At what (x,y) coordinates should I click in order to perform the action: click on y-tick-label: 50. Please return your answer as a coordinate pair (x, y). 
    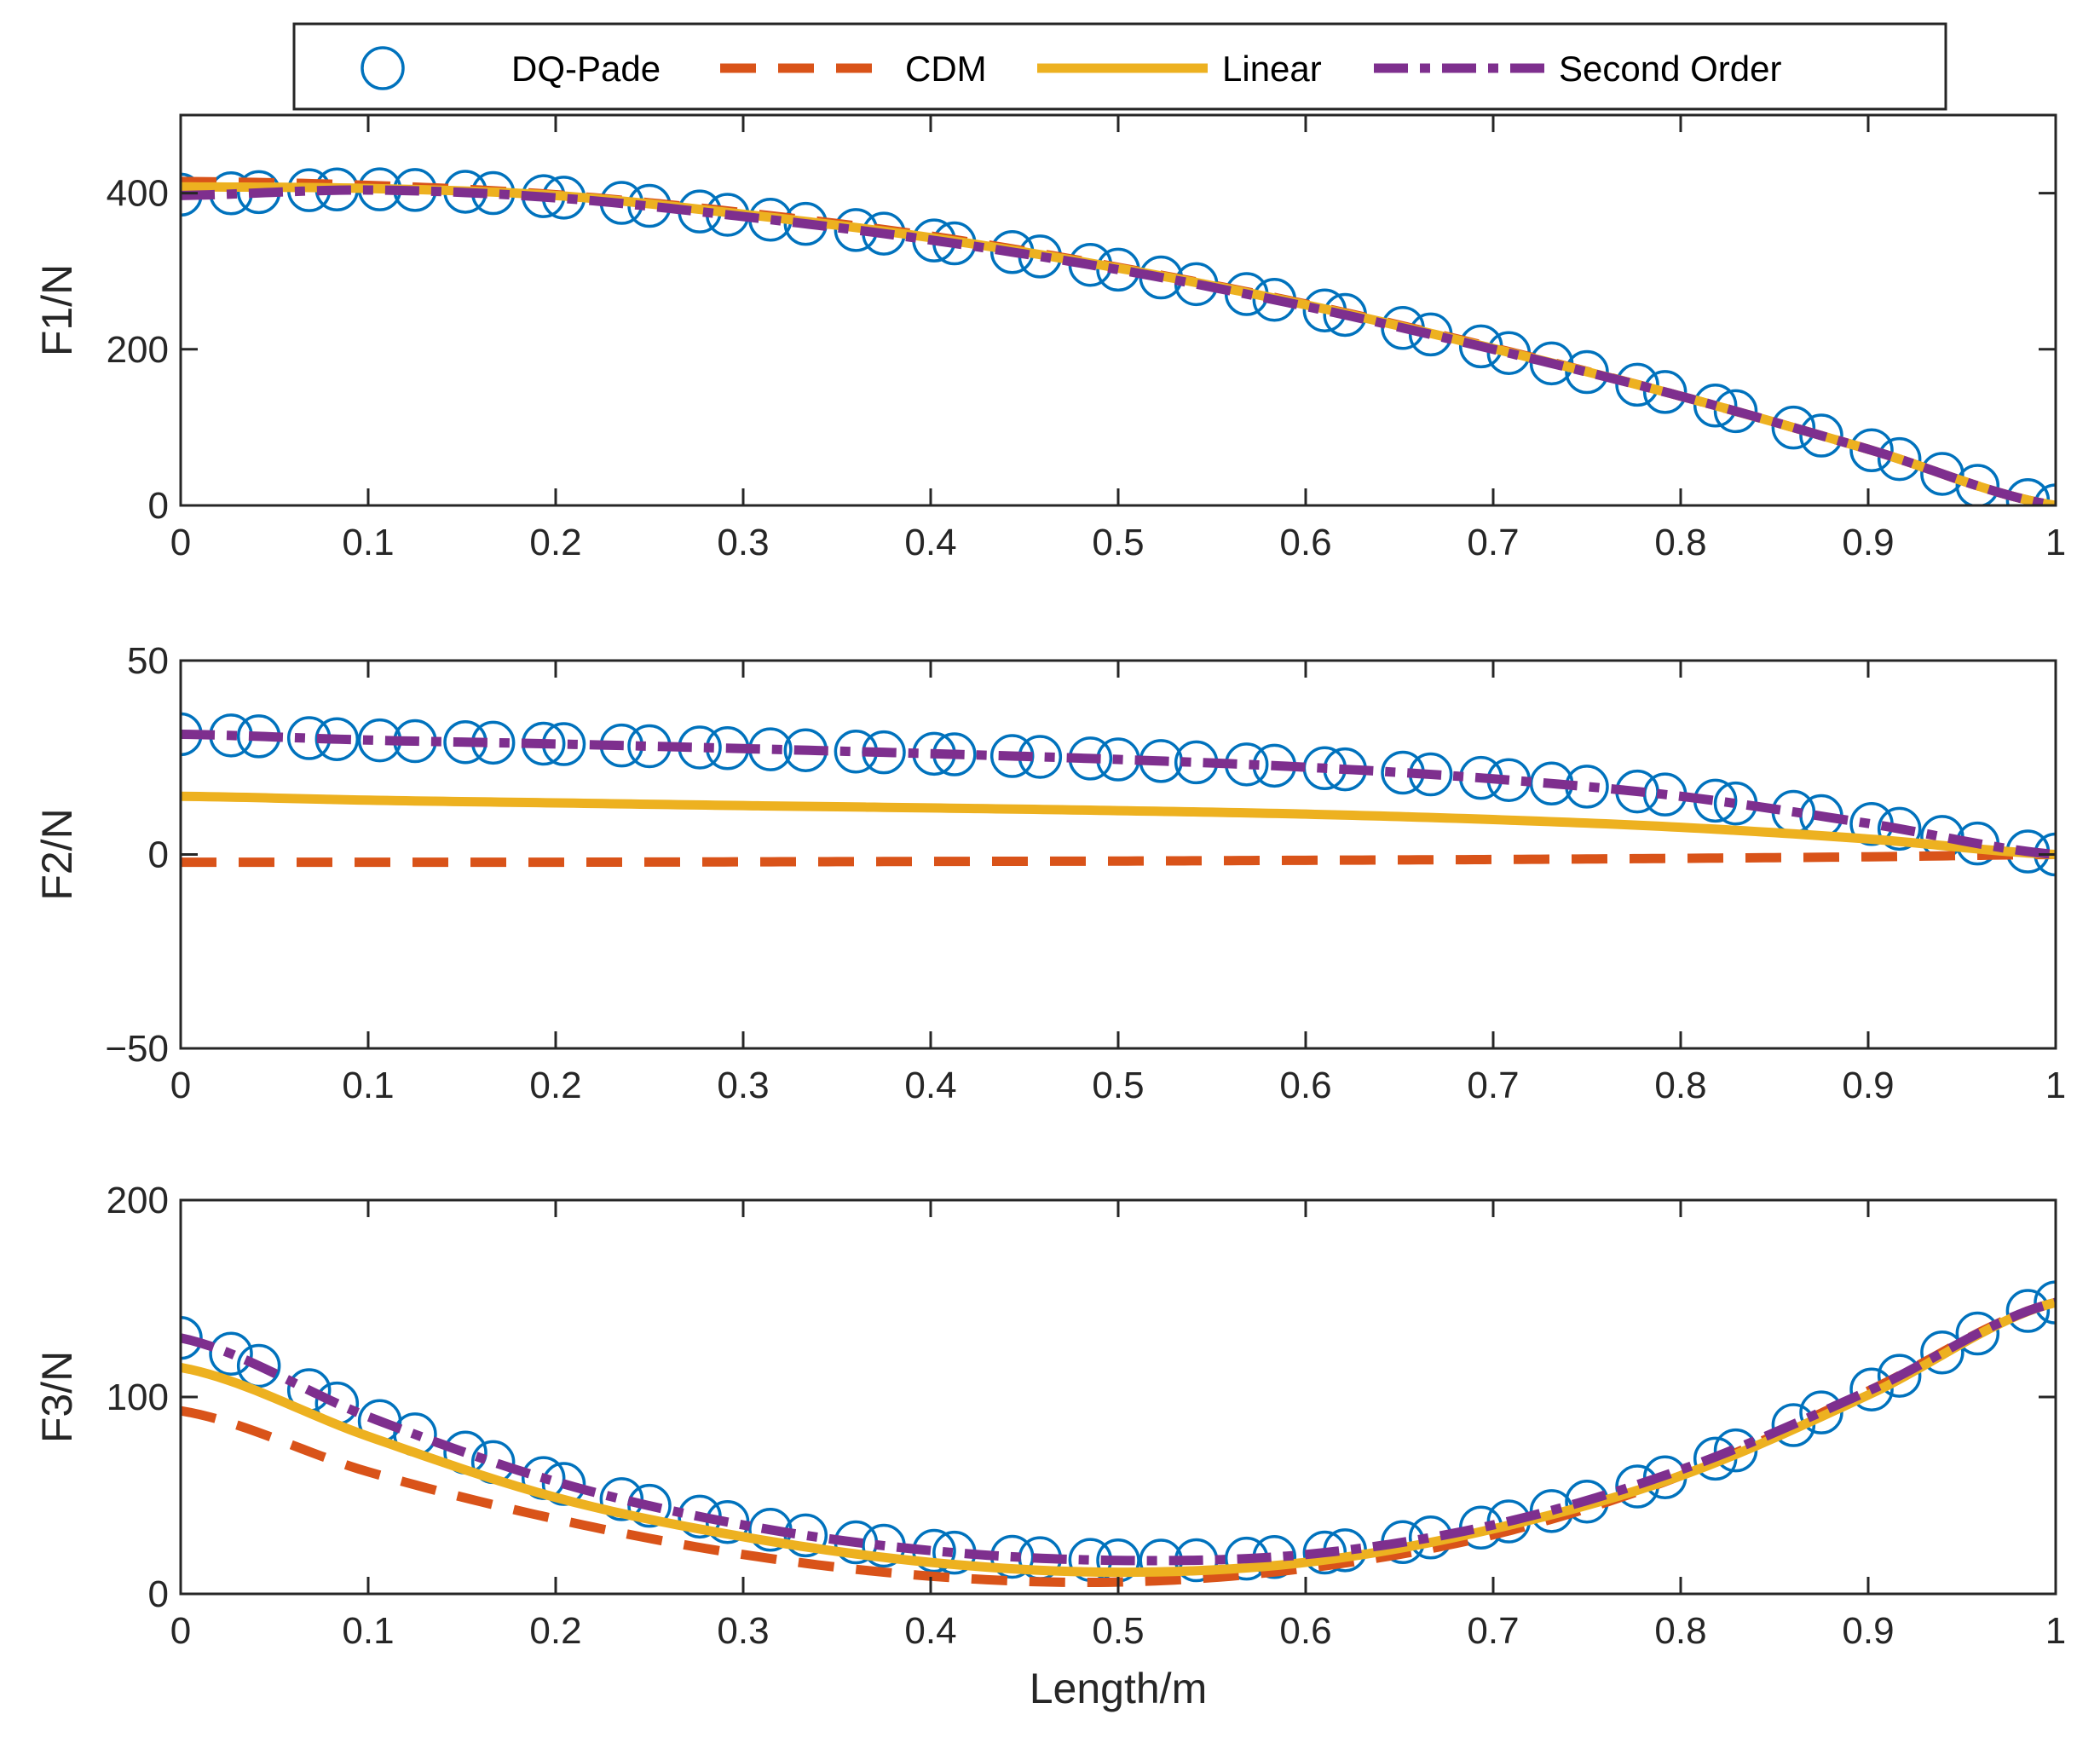
    Looking at the image, I should click on (148, 661).